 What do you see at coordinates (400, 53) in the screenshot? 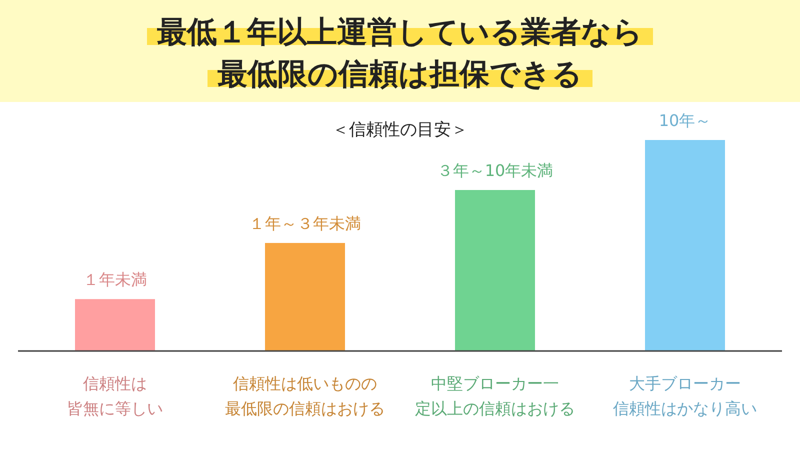
I see `chart-title: 最低１年以上運営している業者なら最低限の信頼は担保できる` at bounding box center [400, 53].